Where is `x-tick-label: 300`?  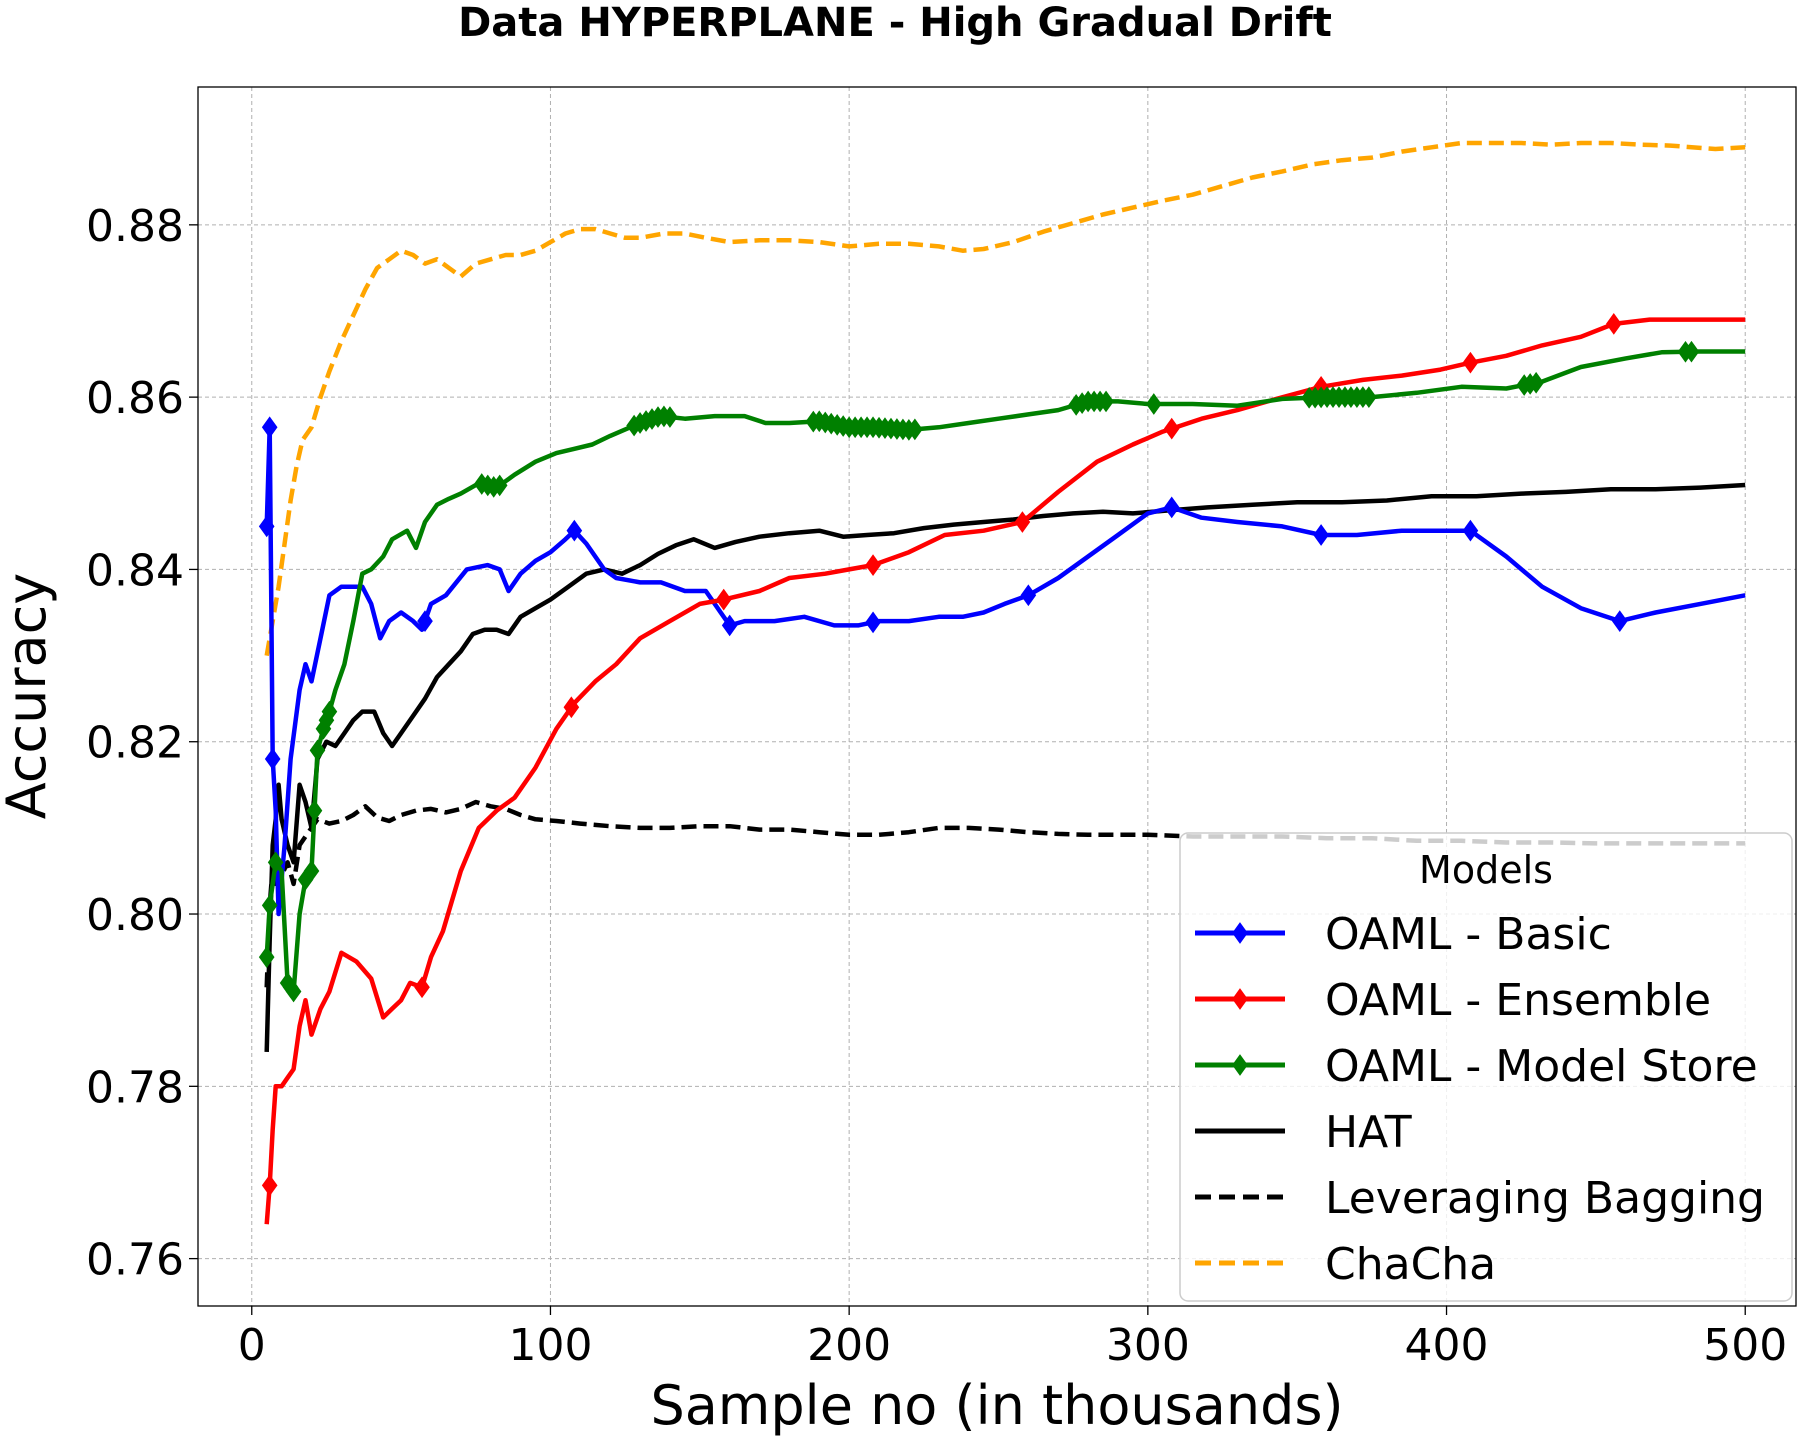 x-tick-label: 300 is located at coordinates (1148, 1345).